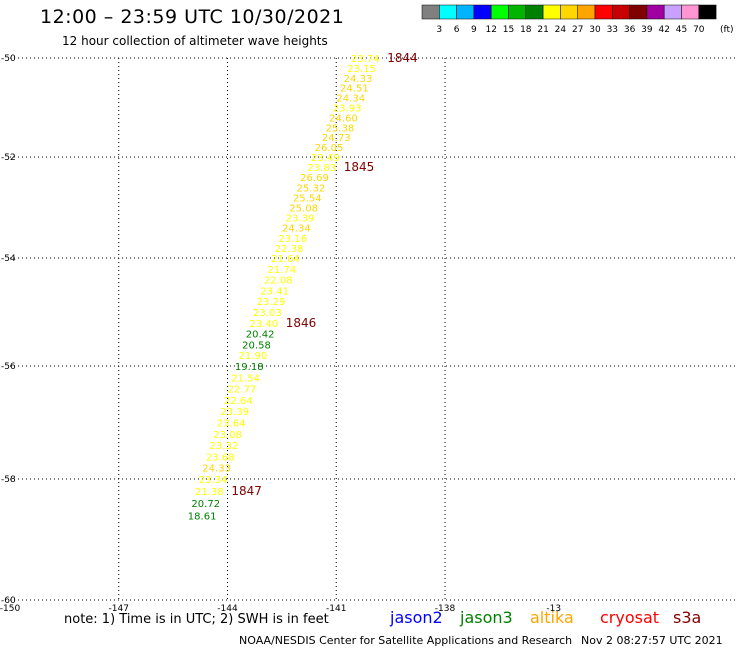 Image resolution: width=740 pixels, height=650 pixels. I want to click on swh-data-label: 23.41, so click(274, 291).